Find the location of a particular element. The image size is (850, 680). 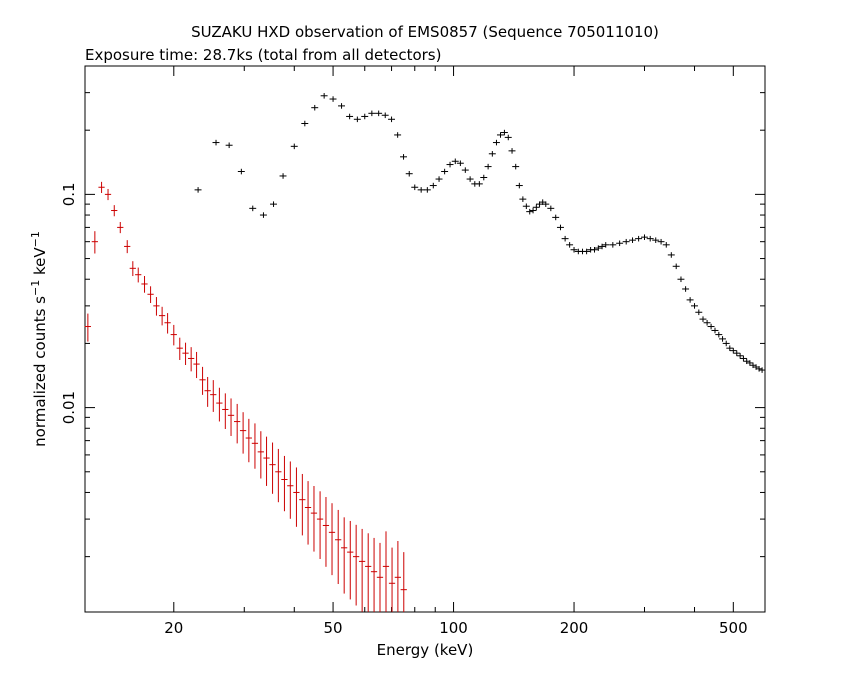

x-tick-label: 100 is located at coordinates (453, 628).